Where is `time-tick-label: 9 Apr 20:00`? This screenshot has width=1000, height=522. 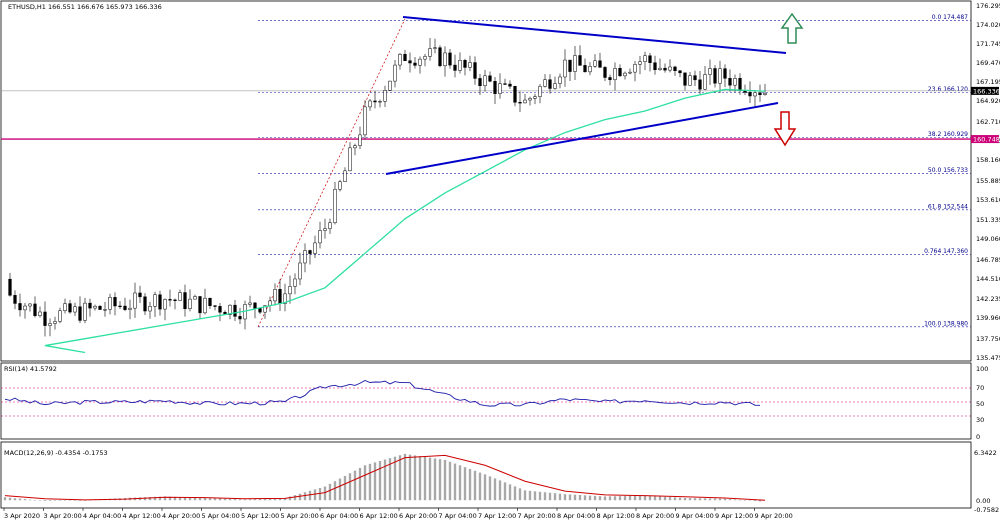 time-tick-label: 9 Apr 20:00 is located at coordinates (774, 516).